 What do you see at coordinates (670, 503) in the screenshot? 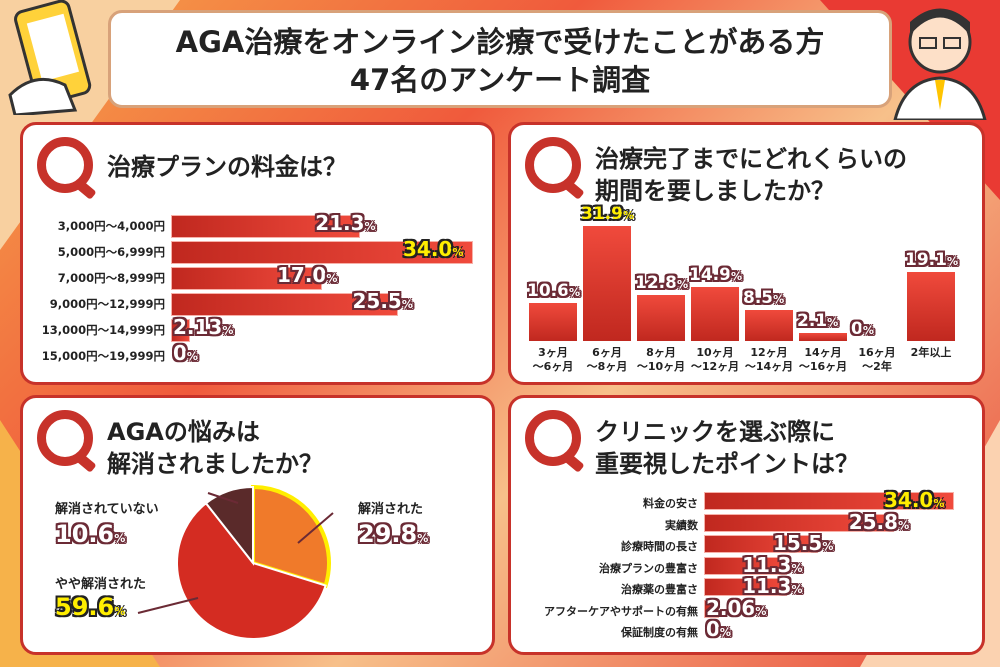
I see `category-label: 料金の安さ` at bounding box center [670, 503].